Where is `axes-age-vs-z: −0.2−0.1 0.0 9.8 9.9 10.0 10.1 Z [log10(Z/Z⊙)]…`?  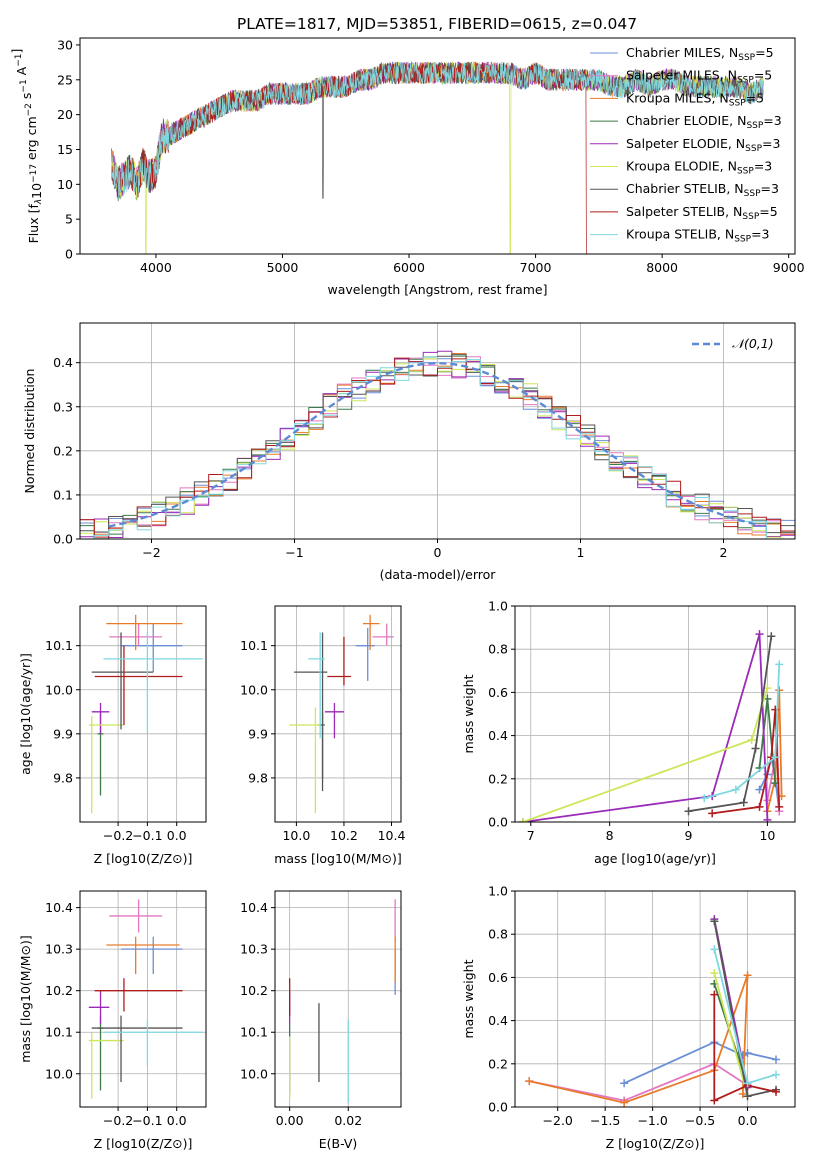
axes-age-vs-z: −0.2−0.1 0.0 9.8 9.9 10.0 10.1 Z [log10(Z/Z⊙)]… is located at coordinates (112, 735).